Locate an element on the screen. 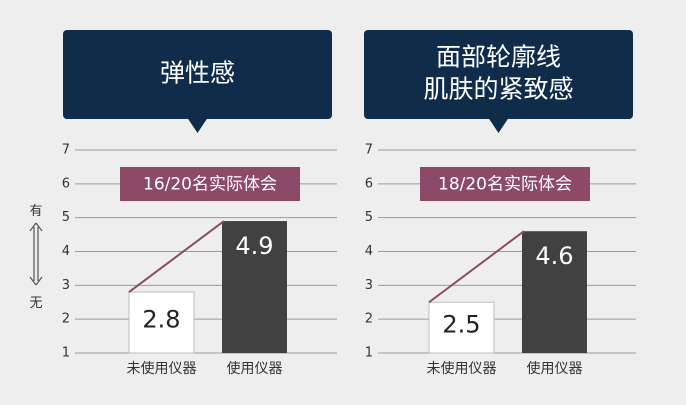 Image resolution: width=686 pixels, height=405 pixels. bar-value-label: 2.5 is located at coordinates (461, 325).